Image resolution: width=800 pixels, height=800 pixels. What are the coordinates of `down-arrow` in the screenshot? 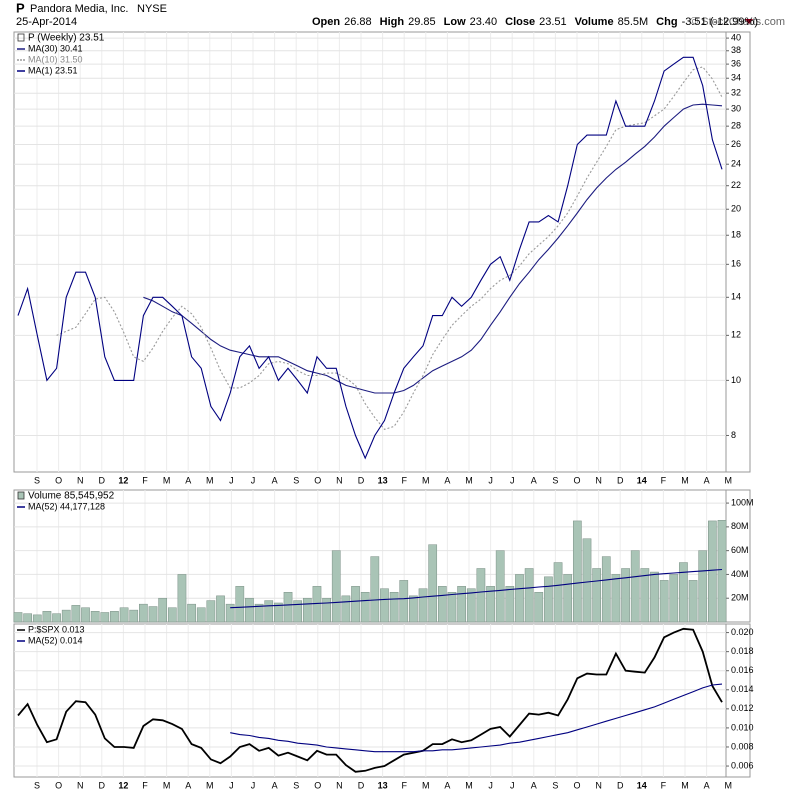 It's located at (749, 21).